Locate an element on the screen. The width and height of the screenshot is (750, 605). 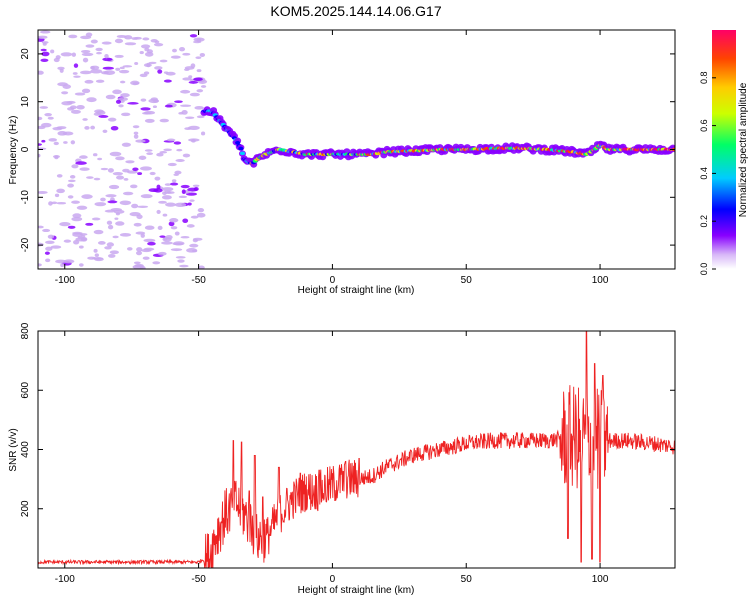
ridge-core is located at coordinates (238, 143).